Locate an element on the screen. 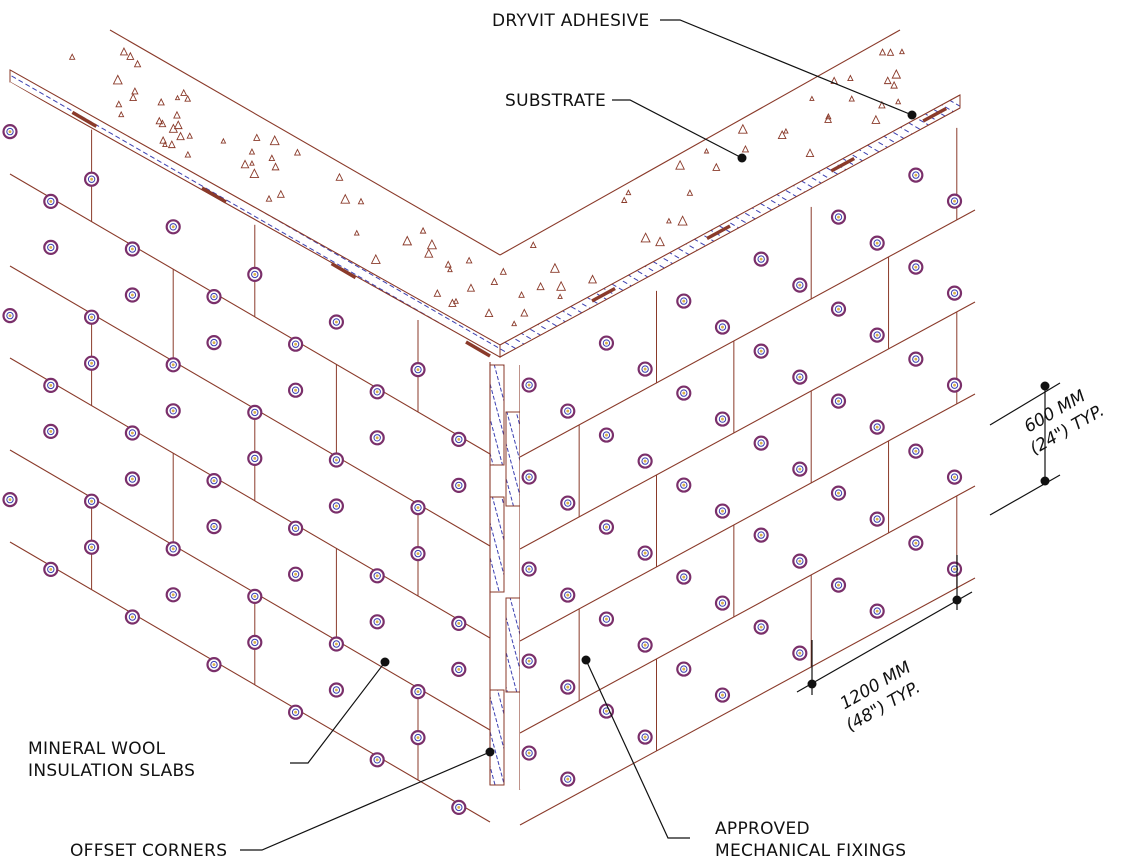 The width and height of the screenshot is (1140, 861). substrate-label: SUBSTRATE is located at coordinates (555, 101).